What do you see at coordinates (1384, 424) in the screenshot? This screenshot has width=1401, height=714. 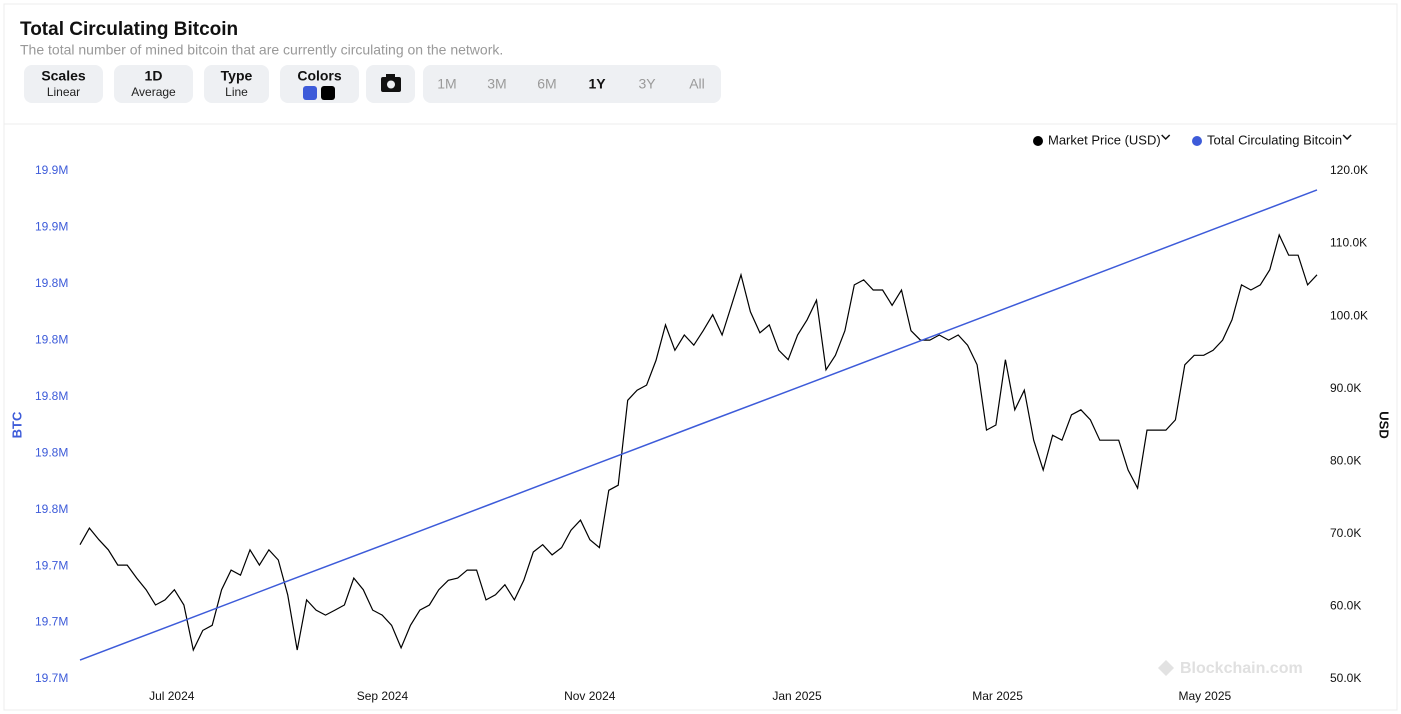 I see `y2-axis-label: USD` at bounding box center [1384, 424].